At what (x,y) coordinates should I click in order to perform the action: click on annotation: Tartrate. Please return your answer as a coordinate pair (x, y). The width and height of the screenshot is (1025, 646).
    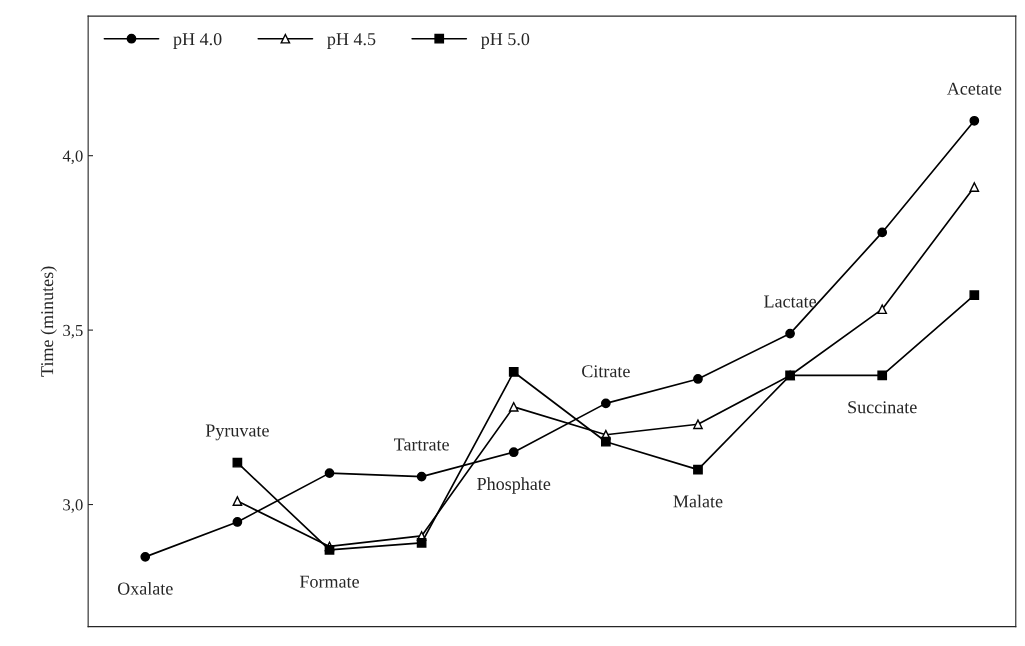
    Looking at the image, I should click on (421, 444).